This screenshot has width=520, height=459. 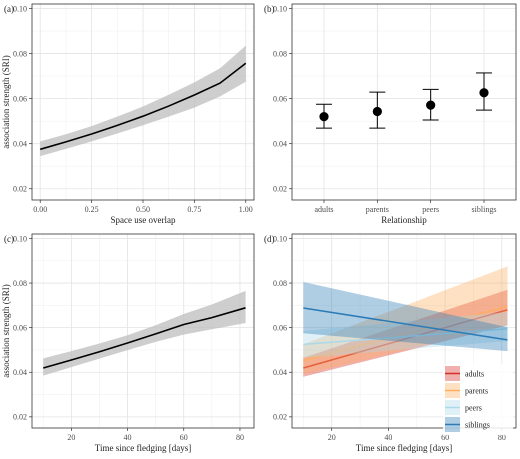 I want to click on legend-background, so click(x=478, y=399).